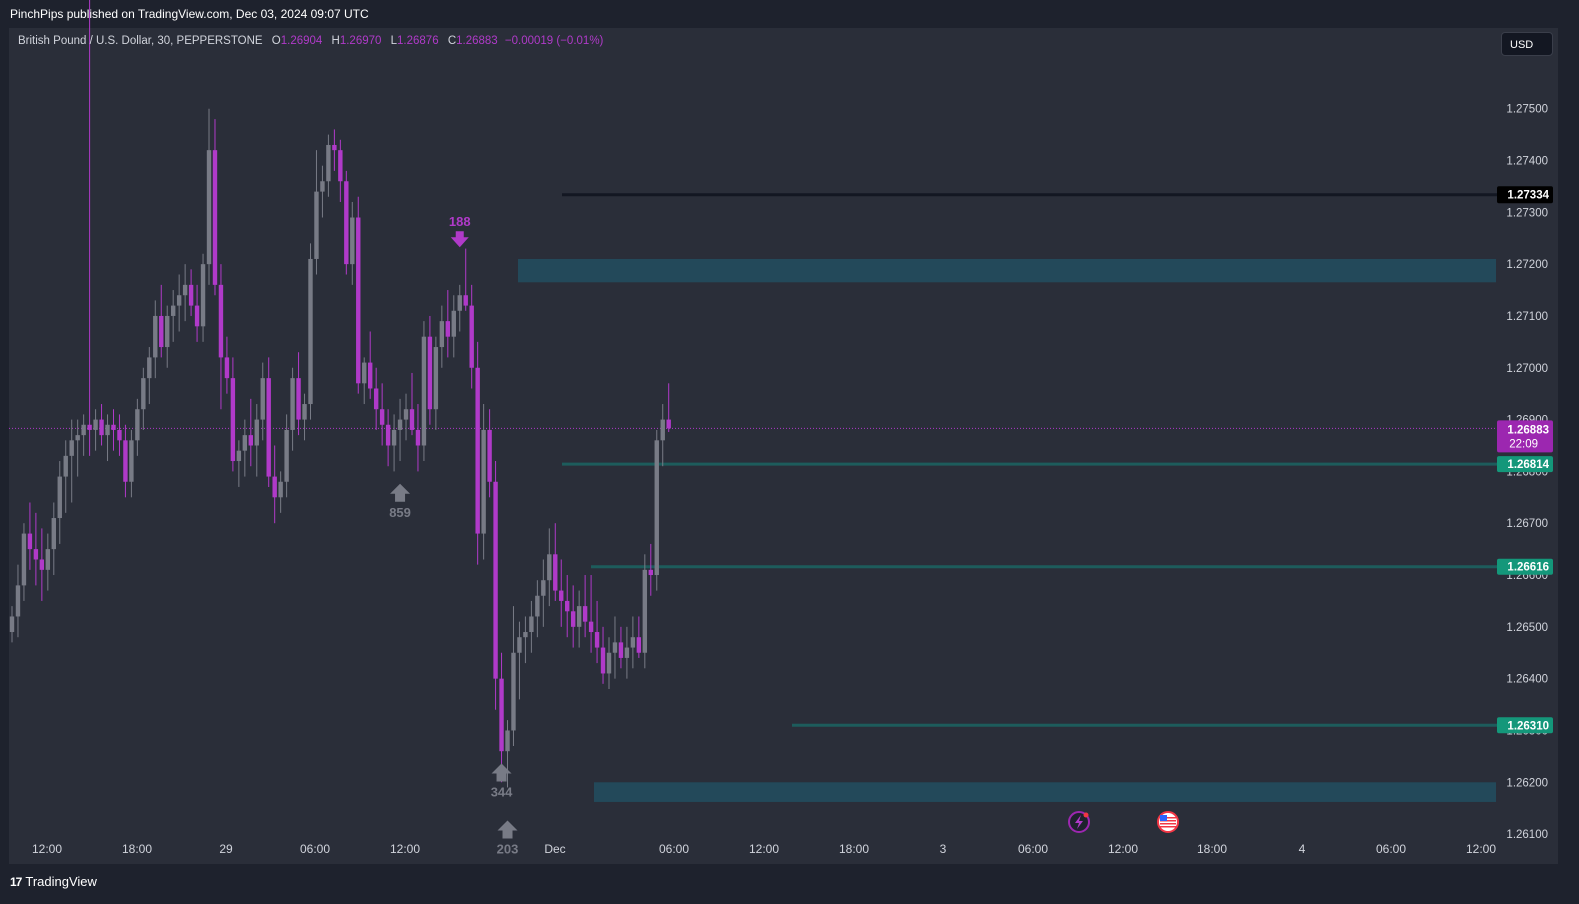 The width and height of the screenshot is (1579, 904). I want to click on low-label: L, so click(394, 41).